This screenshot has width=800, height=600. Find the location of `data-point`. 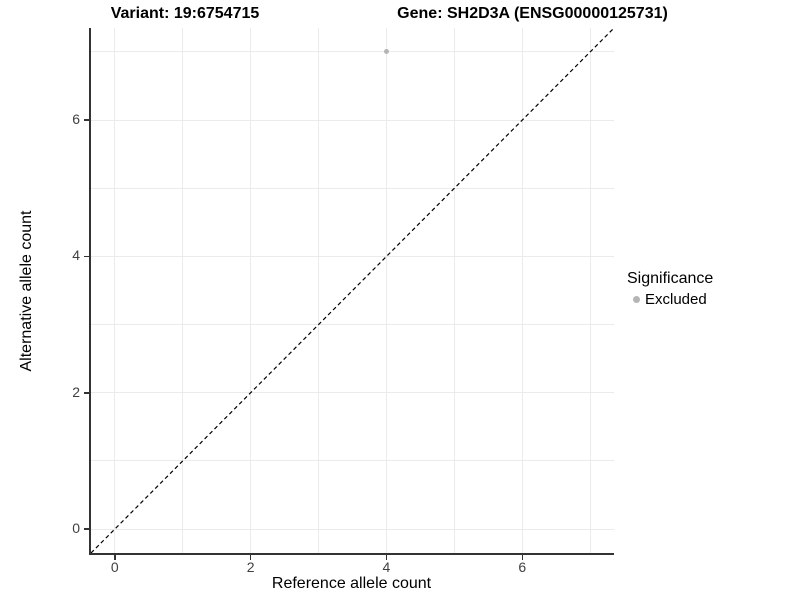

data-point is located at coordinates (386, 52).